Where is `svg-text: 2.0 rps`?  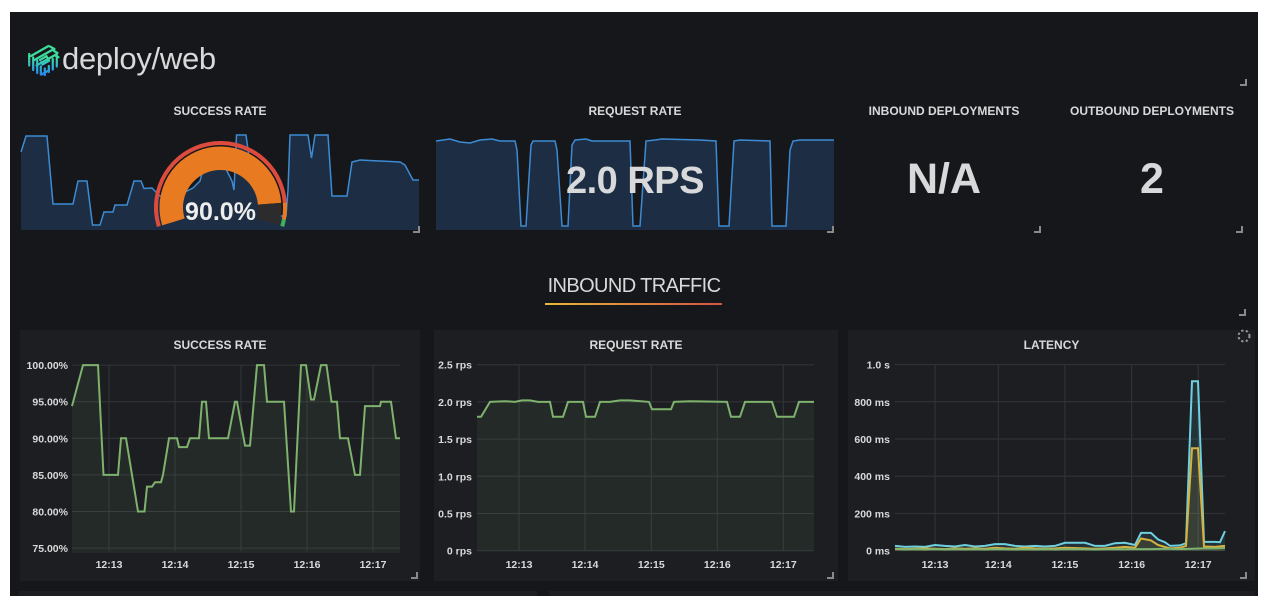
svg-text: 2.0 rps is located at coordinates (455, 403).